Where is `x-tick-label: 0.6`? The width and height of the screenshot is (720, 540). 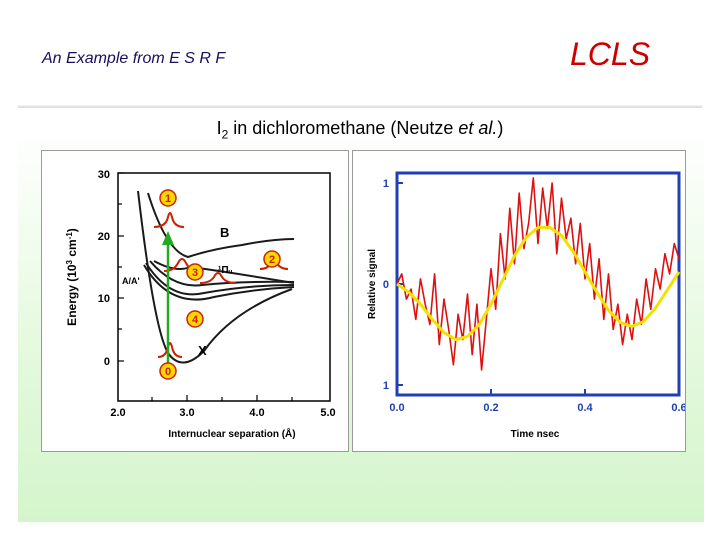 x-tick-label: 0.6 is located at coordinates (678, 408).